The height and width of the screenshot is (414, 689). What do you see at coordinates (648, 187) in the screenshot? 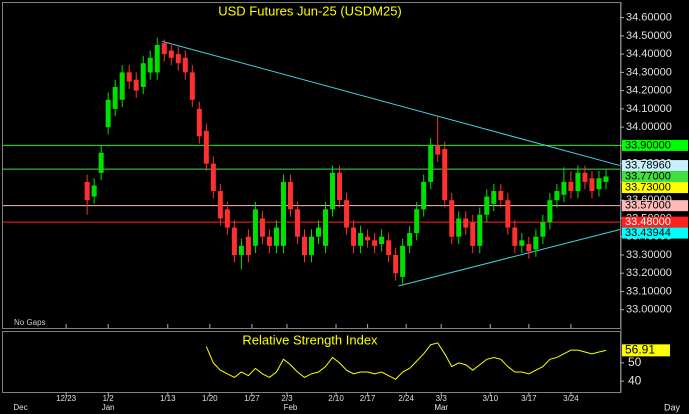
I see `level-label: 33.73000` at bounding box center [648, 187].